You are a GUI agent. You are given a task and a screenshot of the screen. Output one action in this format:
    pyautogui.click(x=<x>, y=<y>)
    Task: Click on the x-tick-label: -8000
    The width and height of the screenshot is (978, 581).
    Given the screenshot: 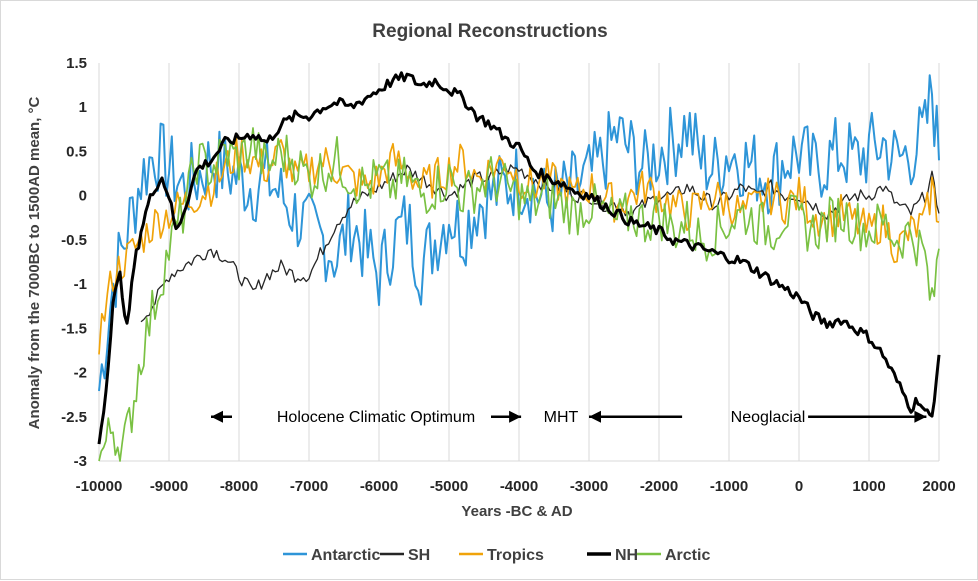 What is the action you would take?
    pyautogui.click(x=239, y=486)
    